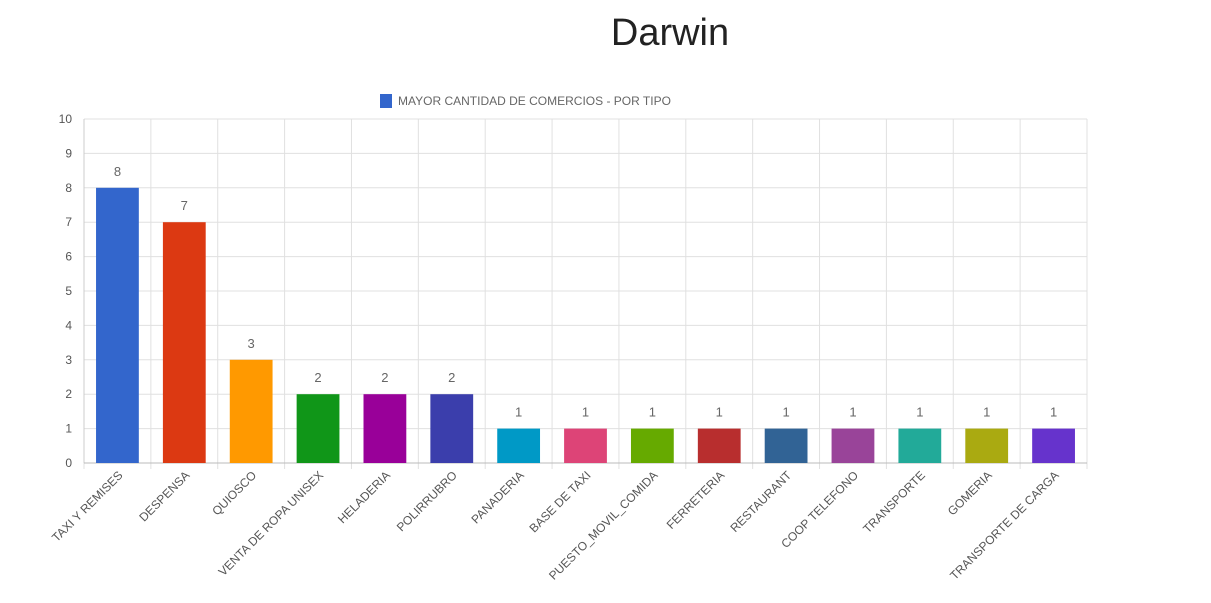  I want to click on x-tick-label: HELADERIA, so click(364, 497).